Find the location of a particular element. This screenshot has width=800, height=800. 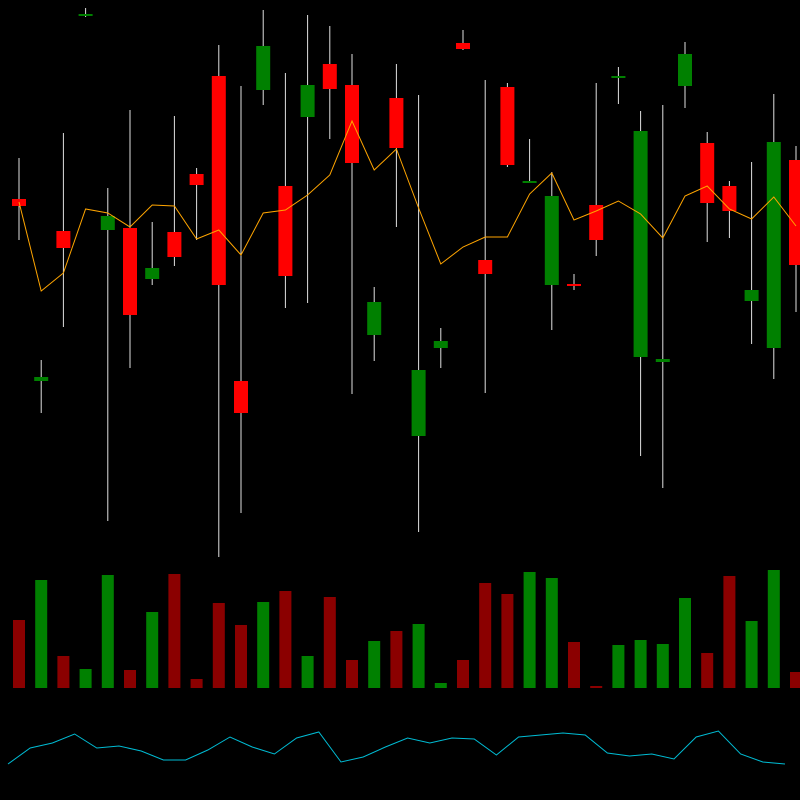

indicator-line is located at coordinates (396, 747).